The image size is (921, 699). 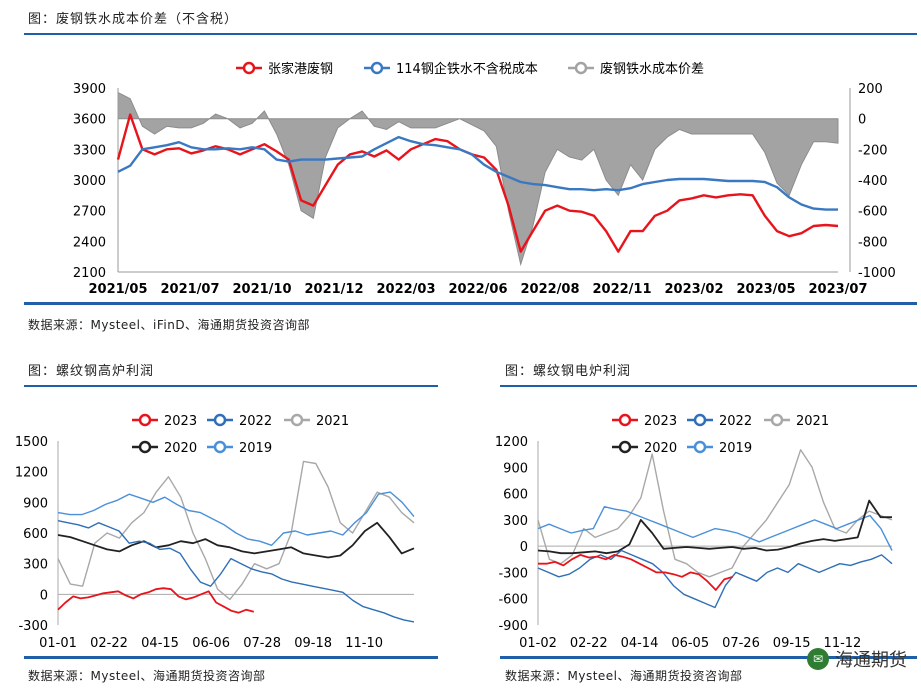 I want to click on bf-x-tick-label: 02-22, so click(x=109, y=643).